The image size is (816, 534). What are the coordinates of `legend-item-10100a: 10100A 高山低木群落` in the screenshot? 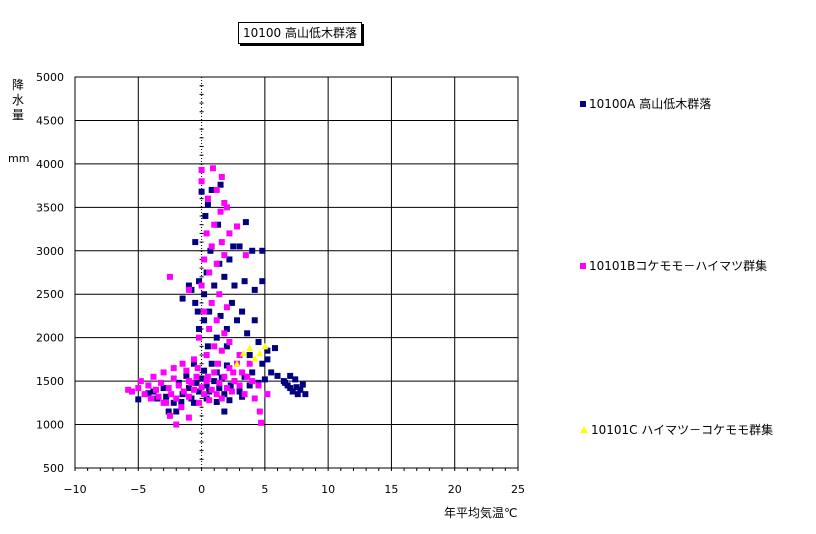 It's located at (645, 103).